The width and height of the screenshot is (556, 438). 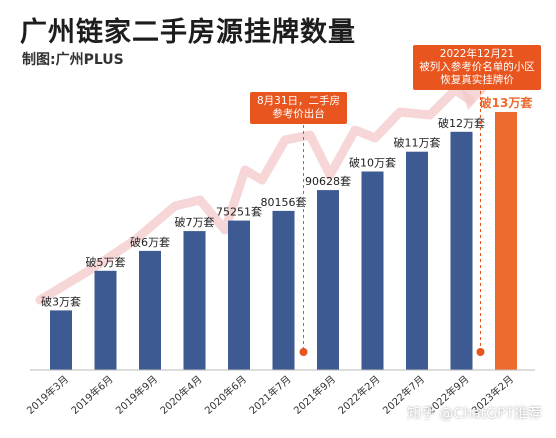 I want to click on data-label: 破5万套, so click(x=106, y=262).